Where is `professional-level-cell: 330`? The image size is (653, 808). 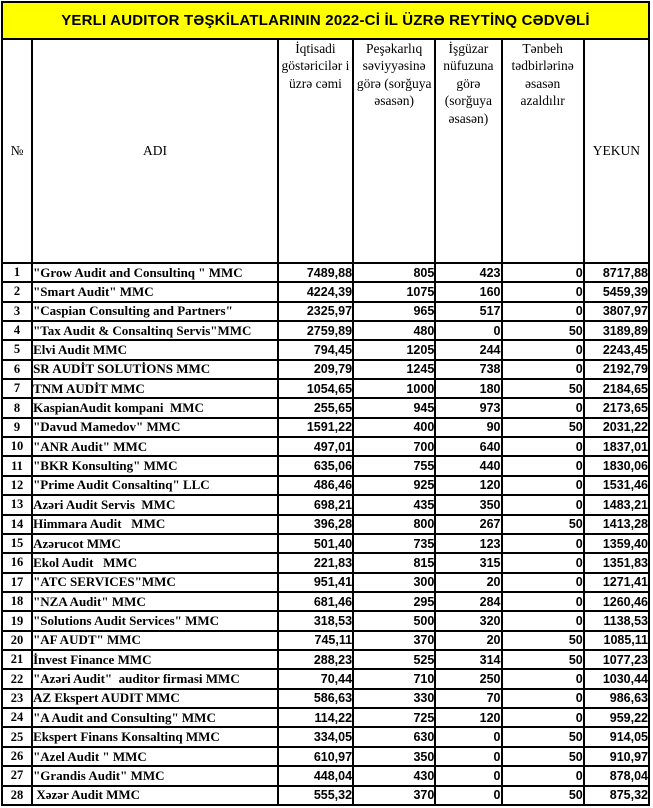 professional-level-cell: 330 is located at coordinates (394, 698).